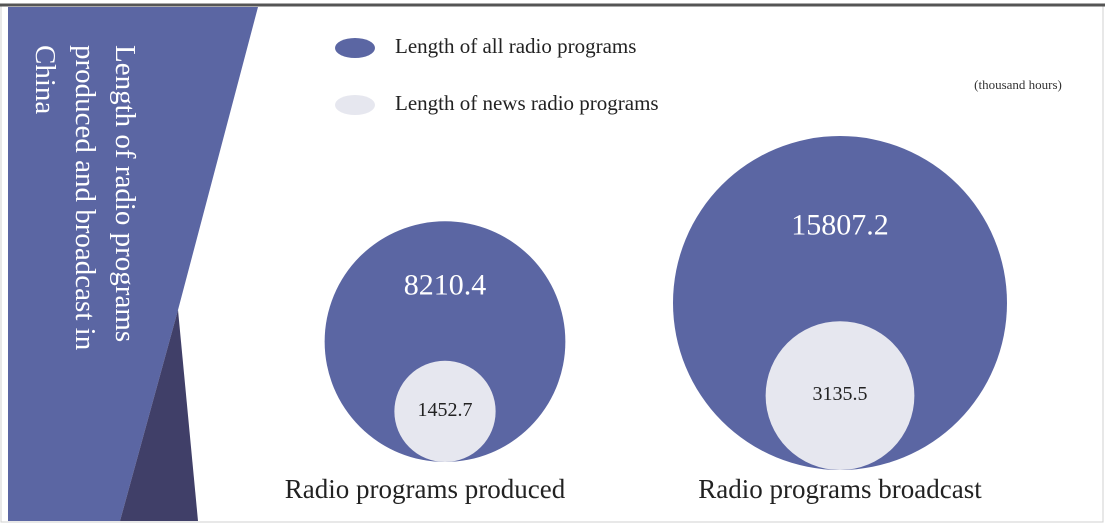  Describe the element at coordinates (1018, 84) in the screenshot. I see `unit-label: (thousand hours)` at that location.